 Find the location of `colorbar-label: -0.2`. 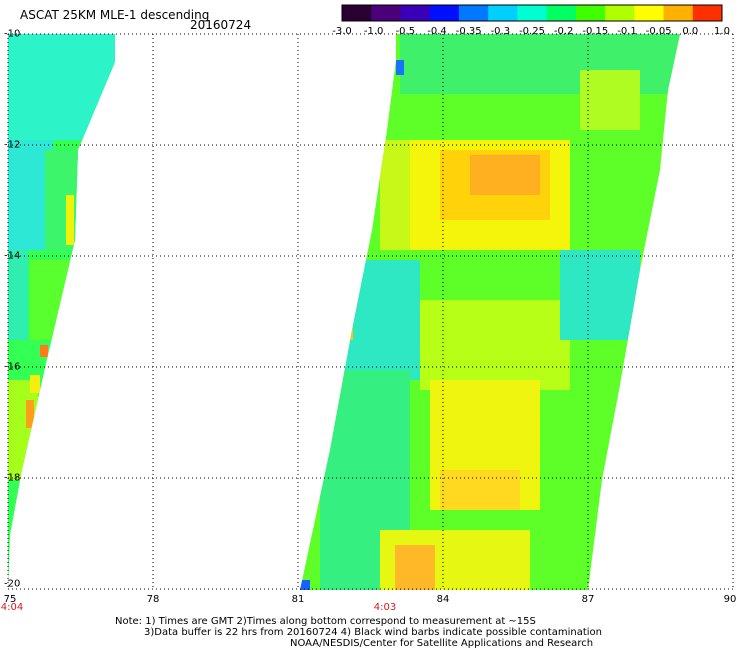

colorbar-label: -0.2 is located at coordinates (563, 31).